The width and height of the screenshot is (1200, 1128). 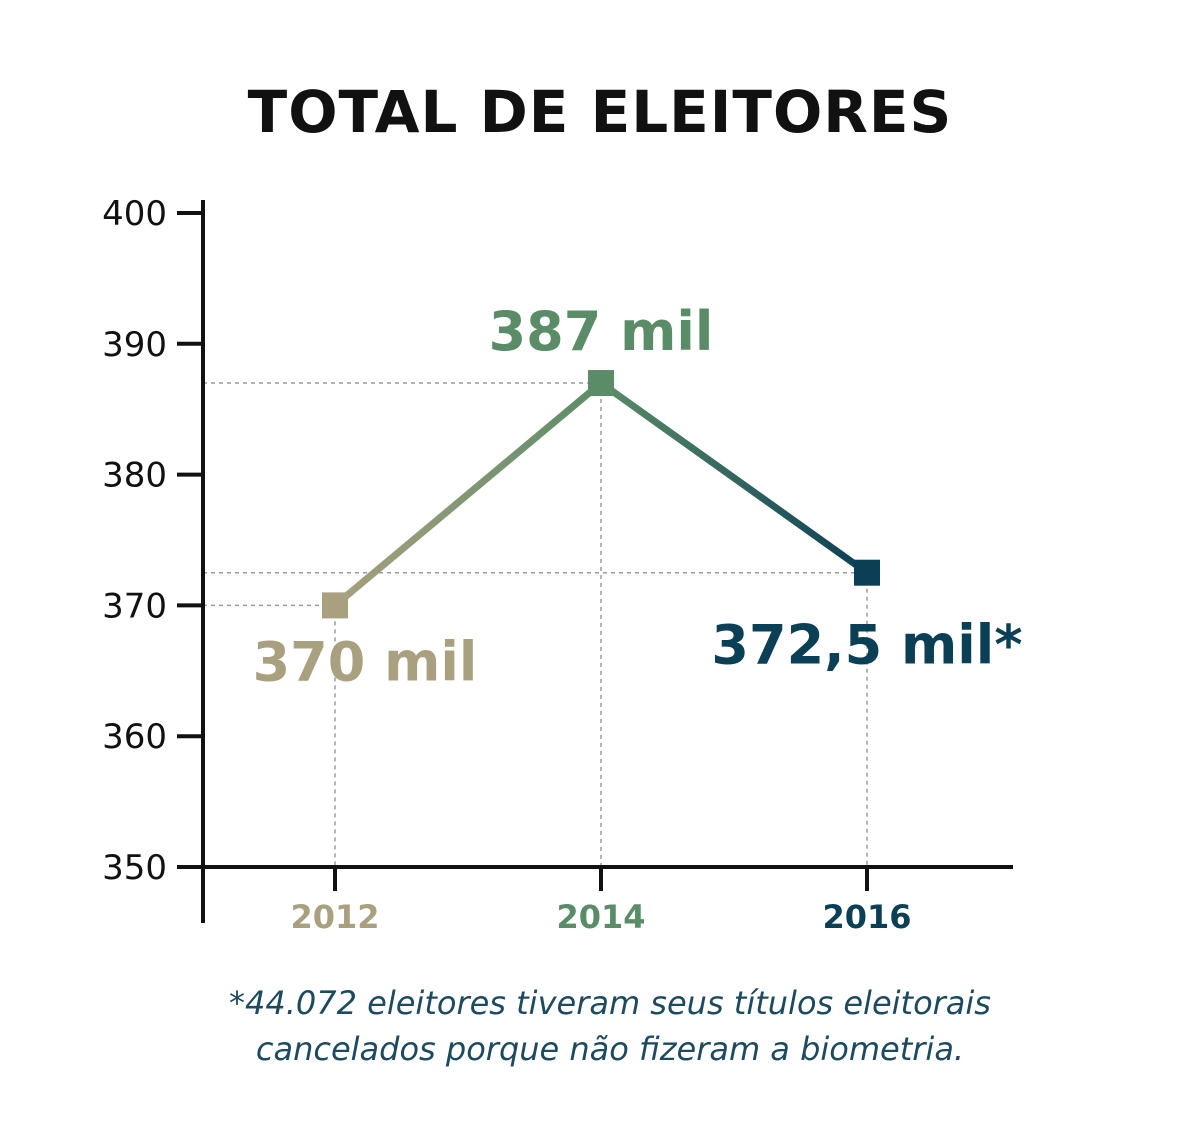 What do you see at coordinates (134, 737) in the screenshot?
I see `y-tick-label: 360` at bounding box center [134, 737].